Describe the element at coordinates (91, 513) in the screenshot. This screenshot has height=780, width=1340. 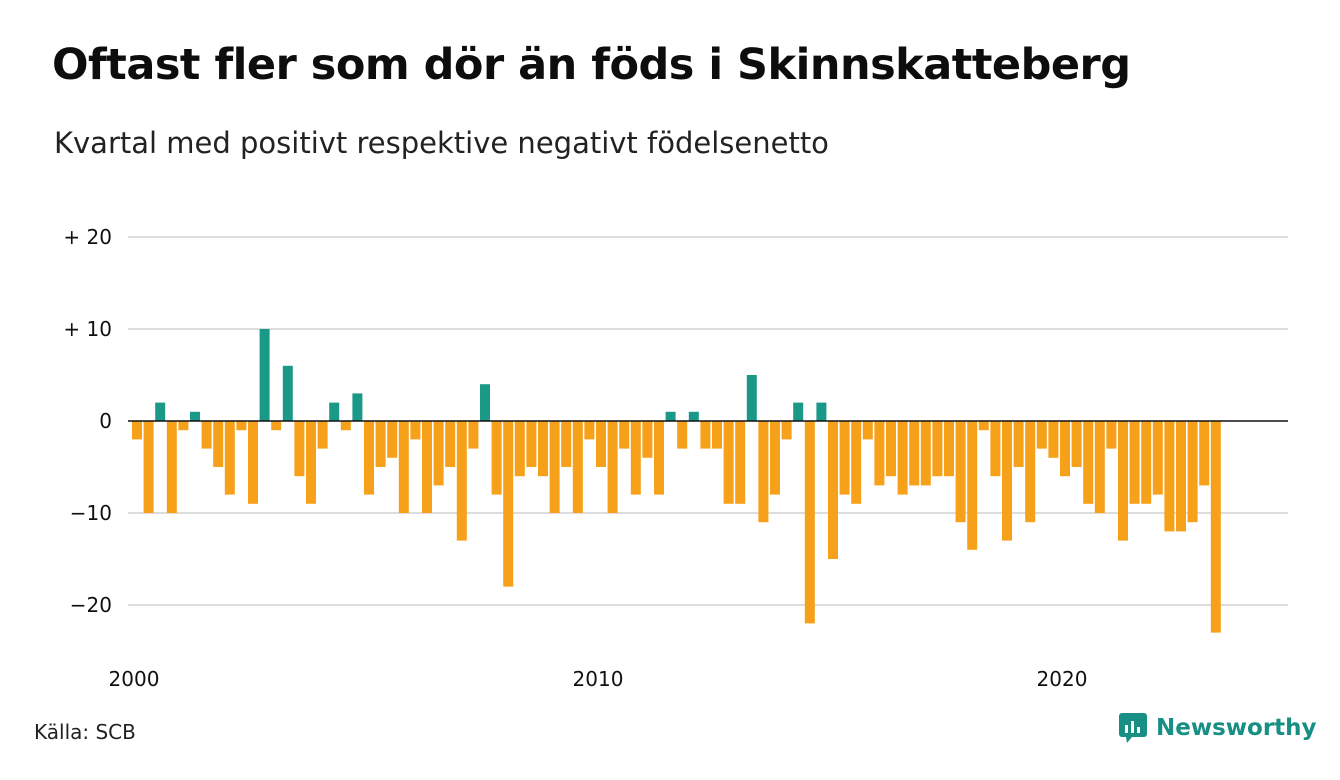
I see `y-tick-label: −10` at that location.